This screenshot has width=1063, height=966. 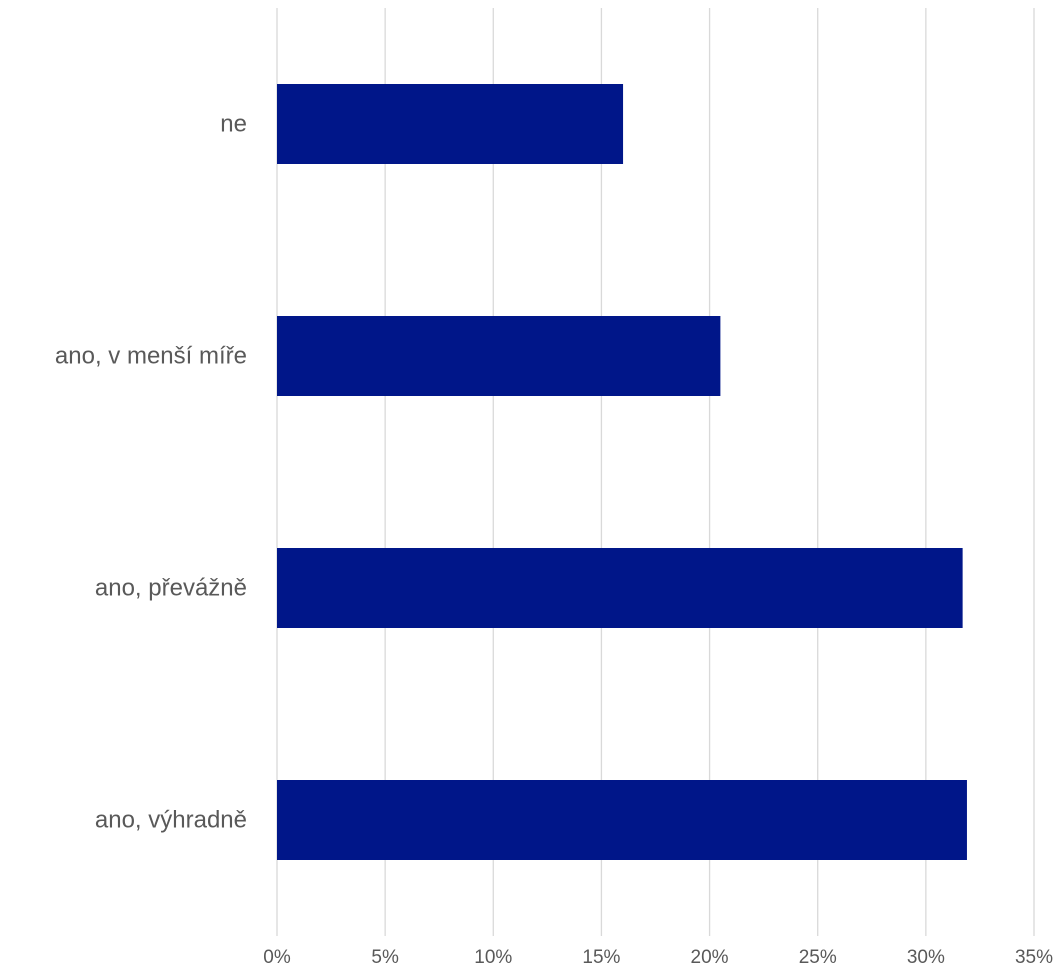 What do you see at coordinates (233, 124) in the screenshot?
I see `category-label-0: ne` at bounding box center [233, 124].